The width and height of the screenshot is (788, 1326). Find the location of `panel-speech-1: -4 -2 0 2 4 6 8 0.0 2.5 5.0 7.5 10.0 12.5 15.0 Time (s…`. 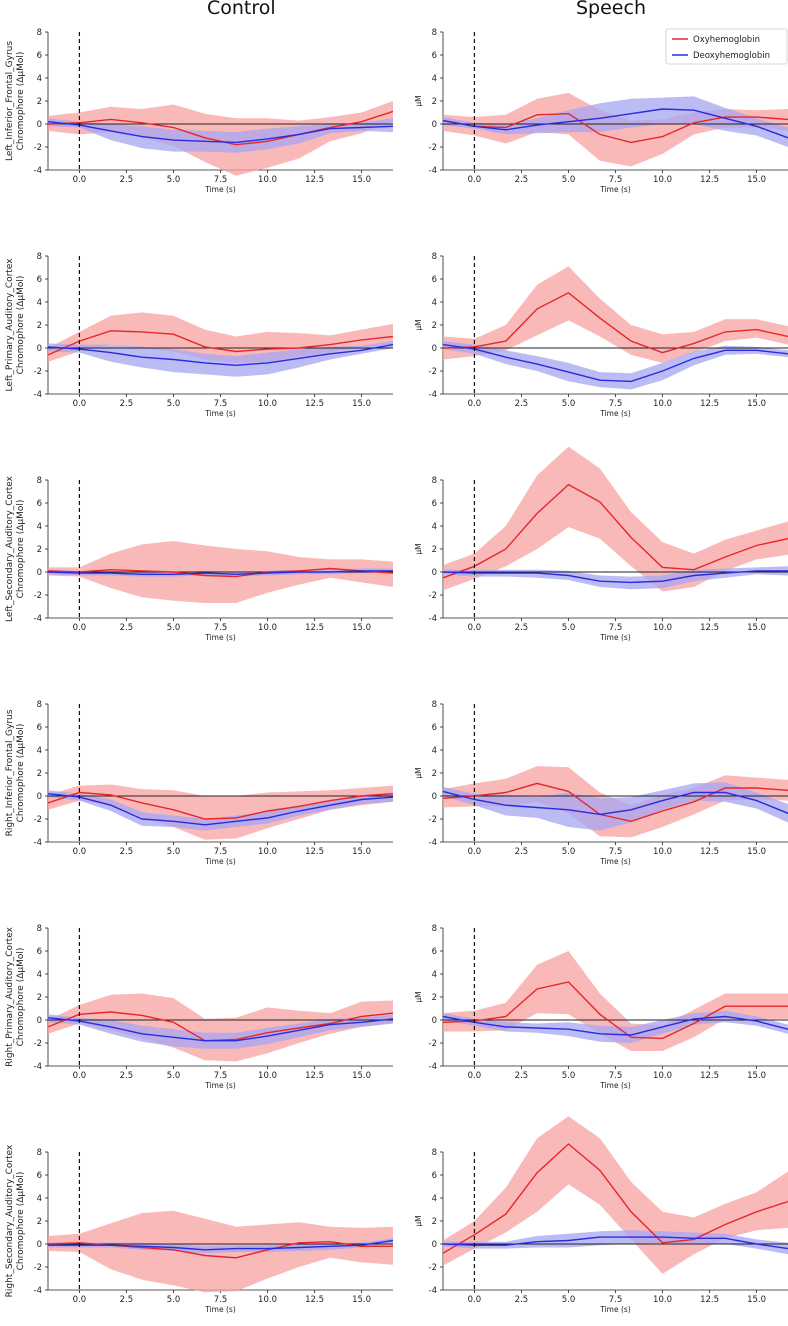

panel-speech-1: -4 -2 0 2 4 6 8 0.0 2.5 5.0 7.5 10.0 12.5 15.0 Time (s… is located at coordinates (601, 335).